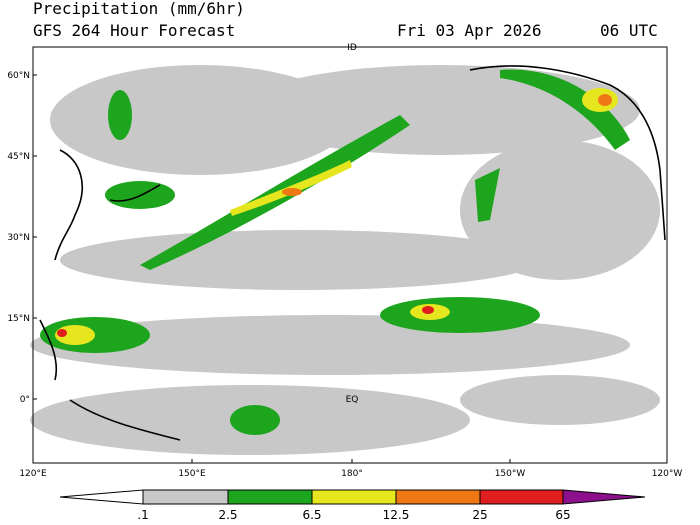 This screenshot has width=700, height=525. I want to click on lat-label: 30°N, so click(18, 238).